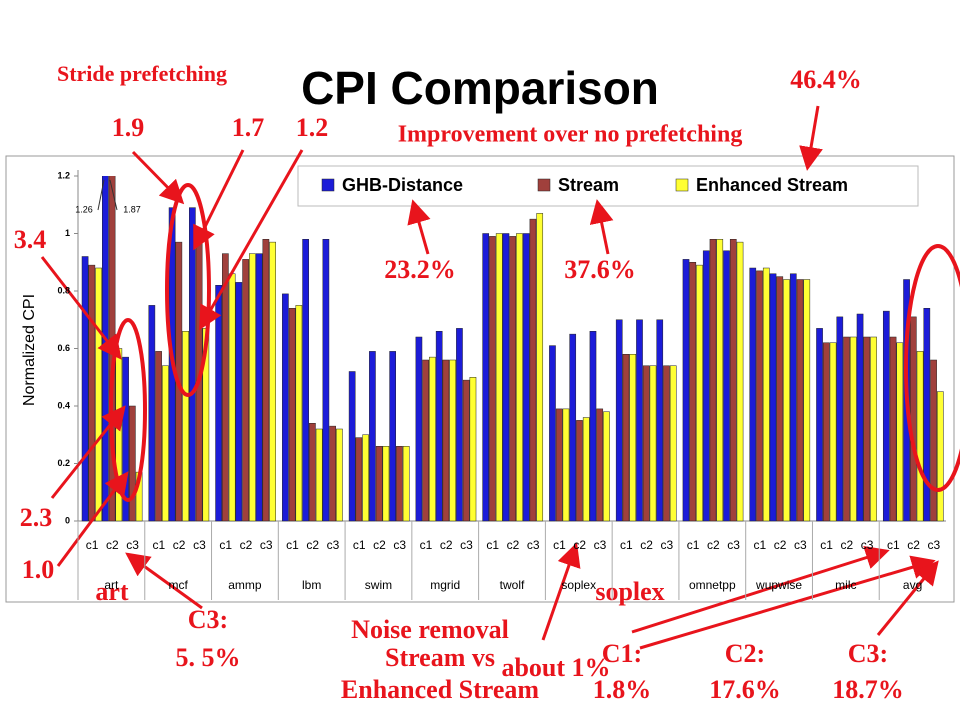 The width and height of the screenshot is (960, 720). Describe the element at coordinates (912, 585) in the screenshot. I see `x-tick-label: avg` at that location.